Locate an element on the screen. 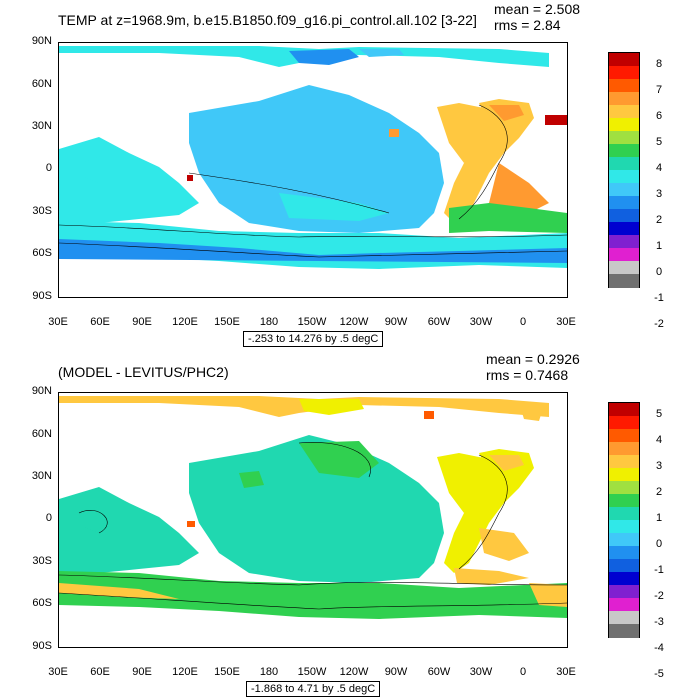 This screenshot has height=700, width=700. contour-range-label: -.253 to 14.276 by .5 degC is located at coordinates (313, 339).